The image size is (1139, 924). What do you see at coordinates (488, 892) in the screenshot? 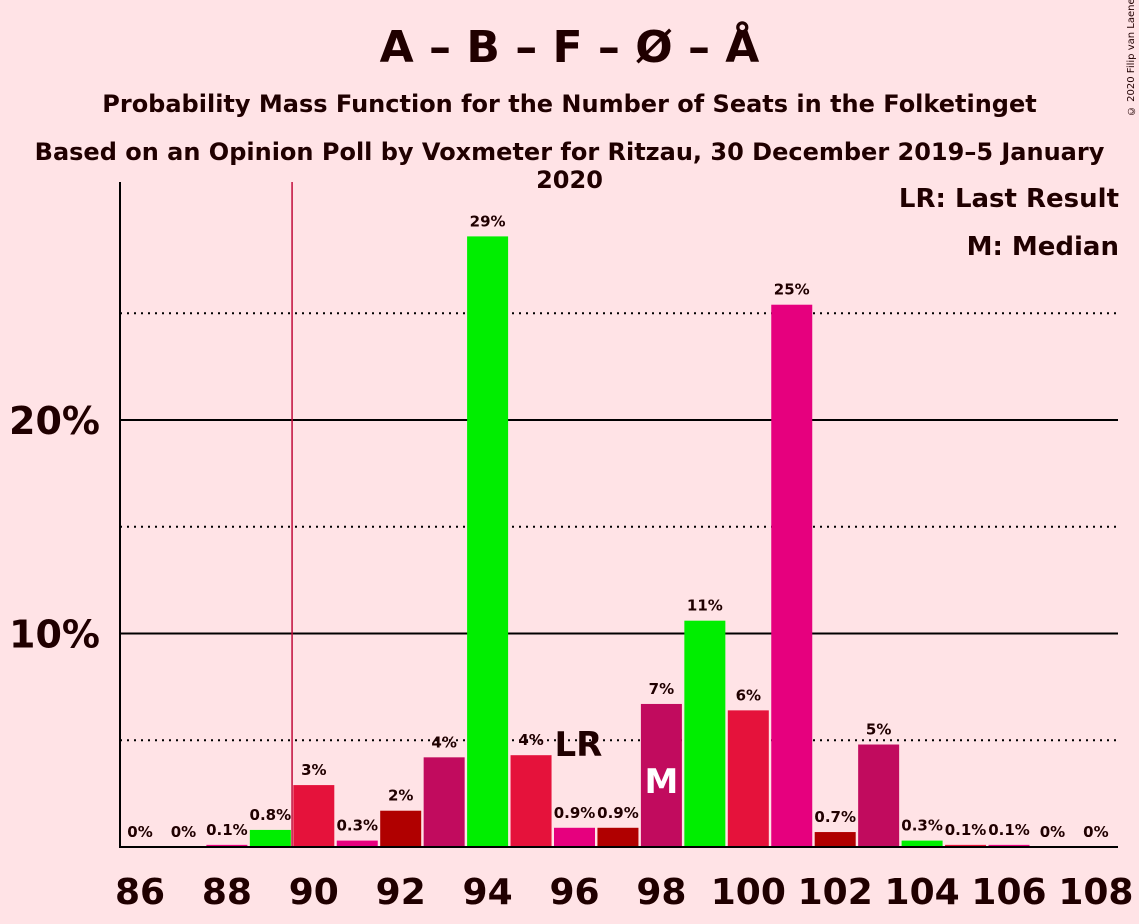
I see `x-tick-label: 94` at bounding box center [488, 892].